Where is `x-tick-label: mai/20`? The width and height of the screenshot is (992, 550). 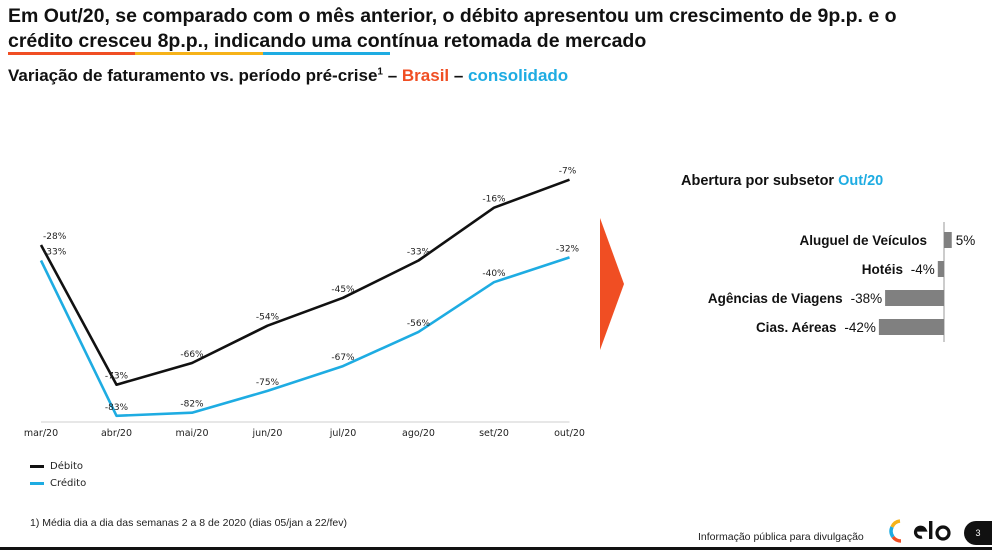 x-tick-label: mai/20 is located at coordinates (191, 433).